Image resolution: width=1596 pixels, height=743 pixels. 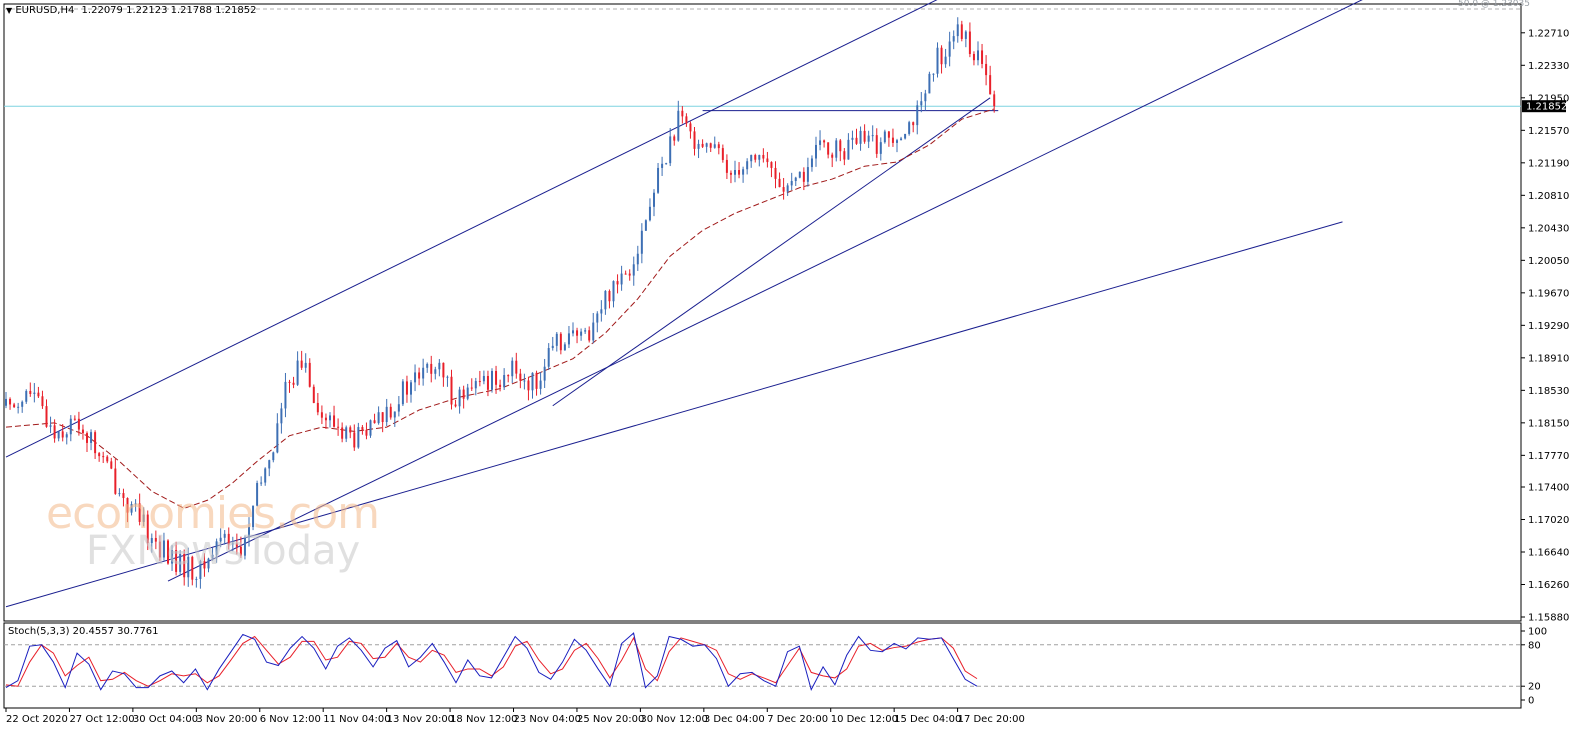 What do you see at coordinates (762, 57) in the screenshot?
I see `fibonacci-level` at bounding box center [762, 57].